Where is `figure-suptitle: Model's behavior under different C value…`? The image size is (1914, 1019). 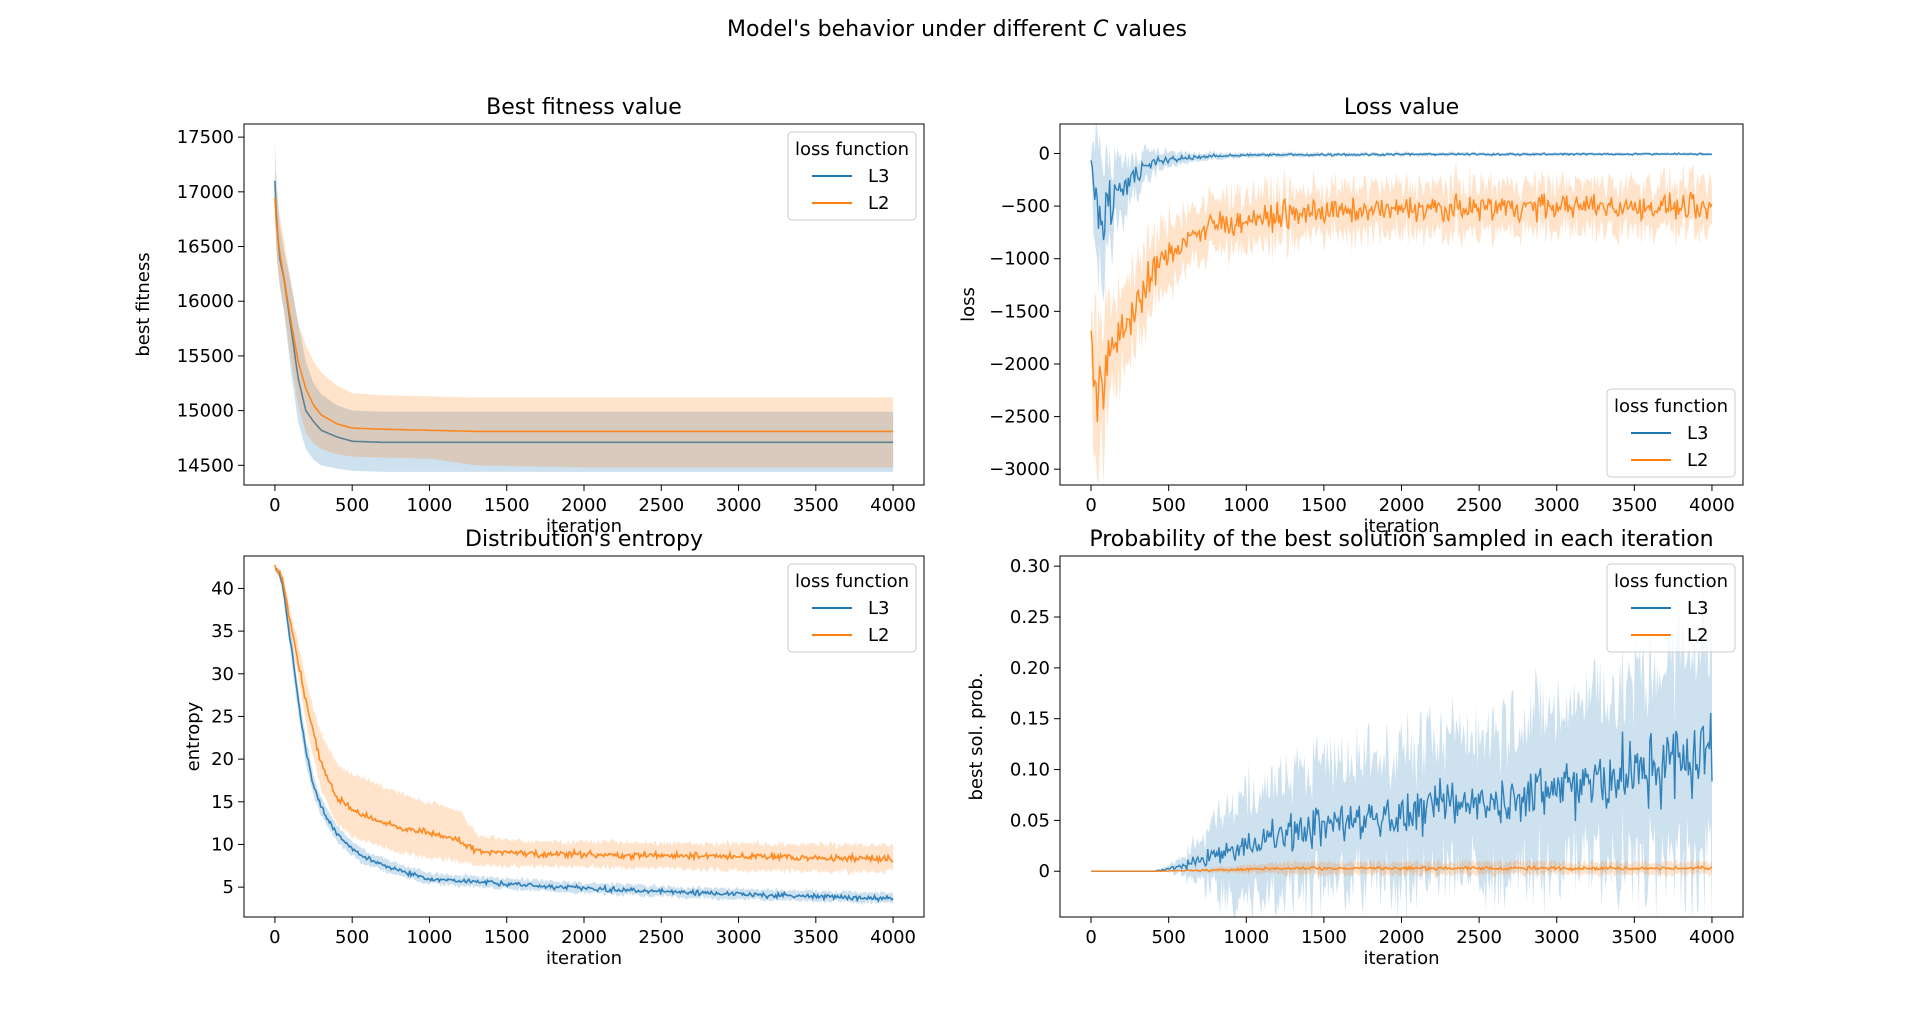 figure-suptitle: Model's behavior under different C value… is located at coordinates (957, 29).